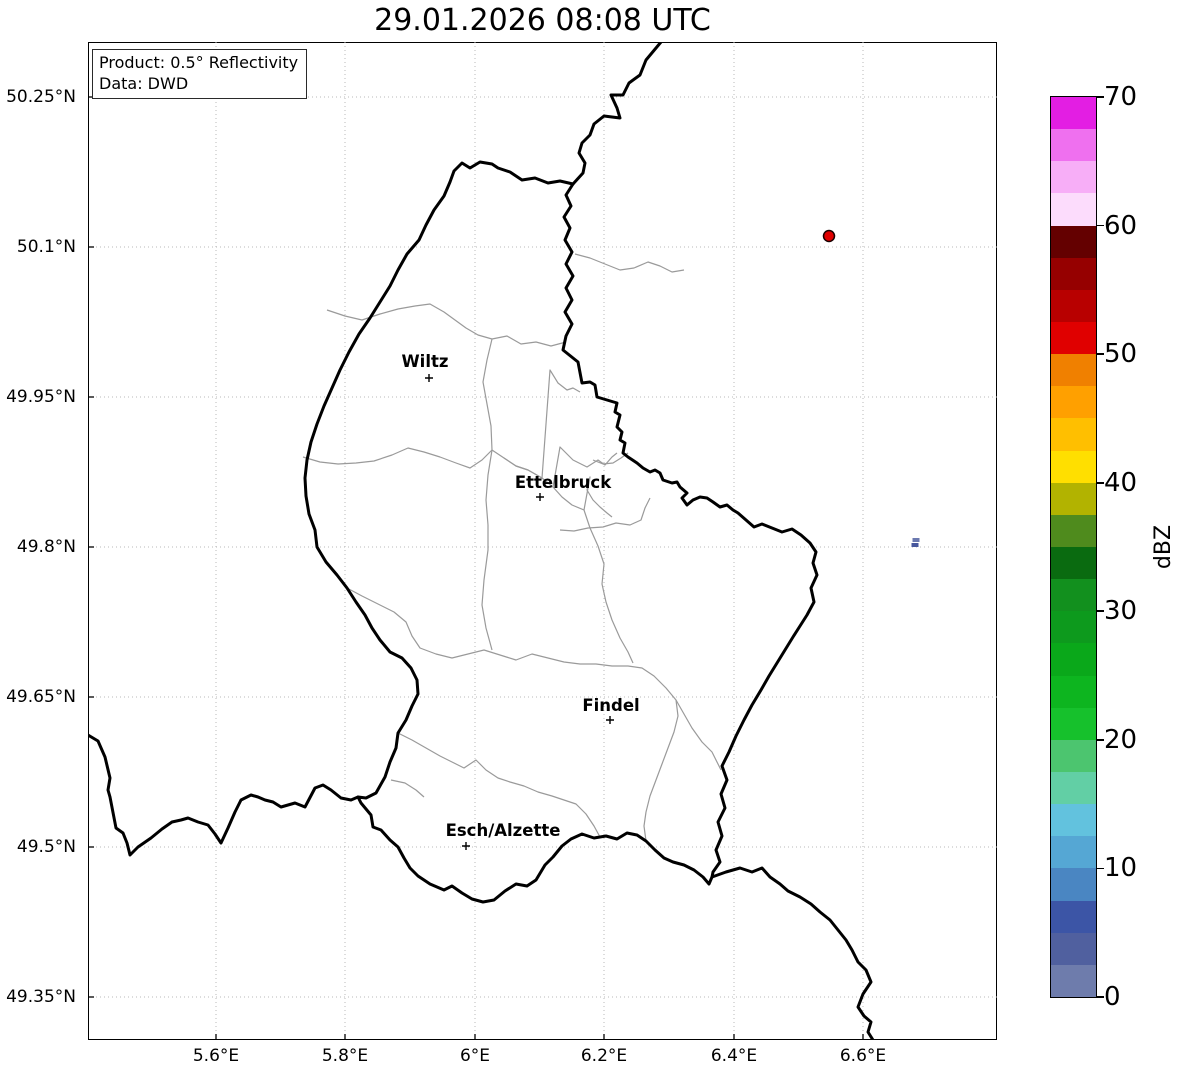  I want to click on colorbar-tick-label: 10, so click(1121, 868).